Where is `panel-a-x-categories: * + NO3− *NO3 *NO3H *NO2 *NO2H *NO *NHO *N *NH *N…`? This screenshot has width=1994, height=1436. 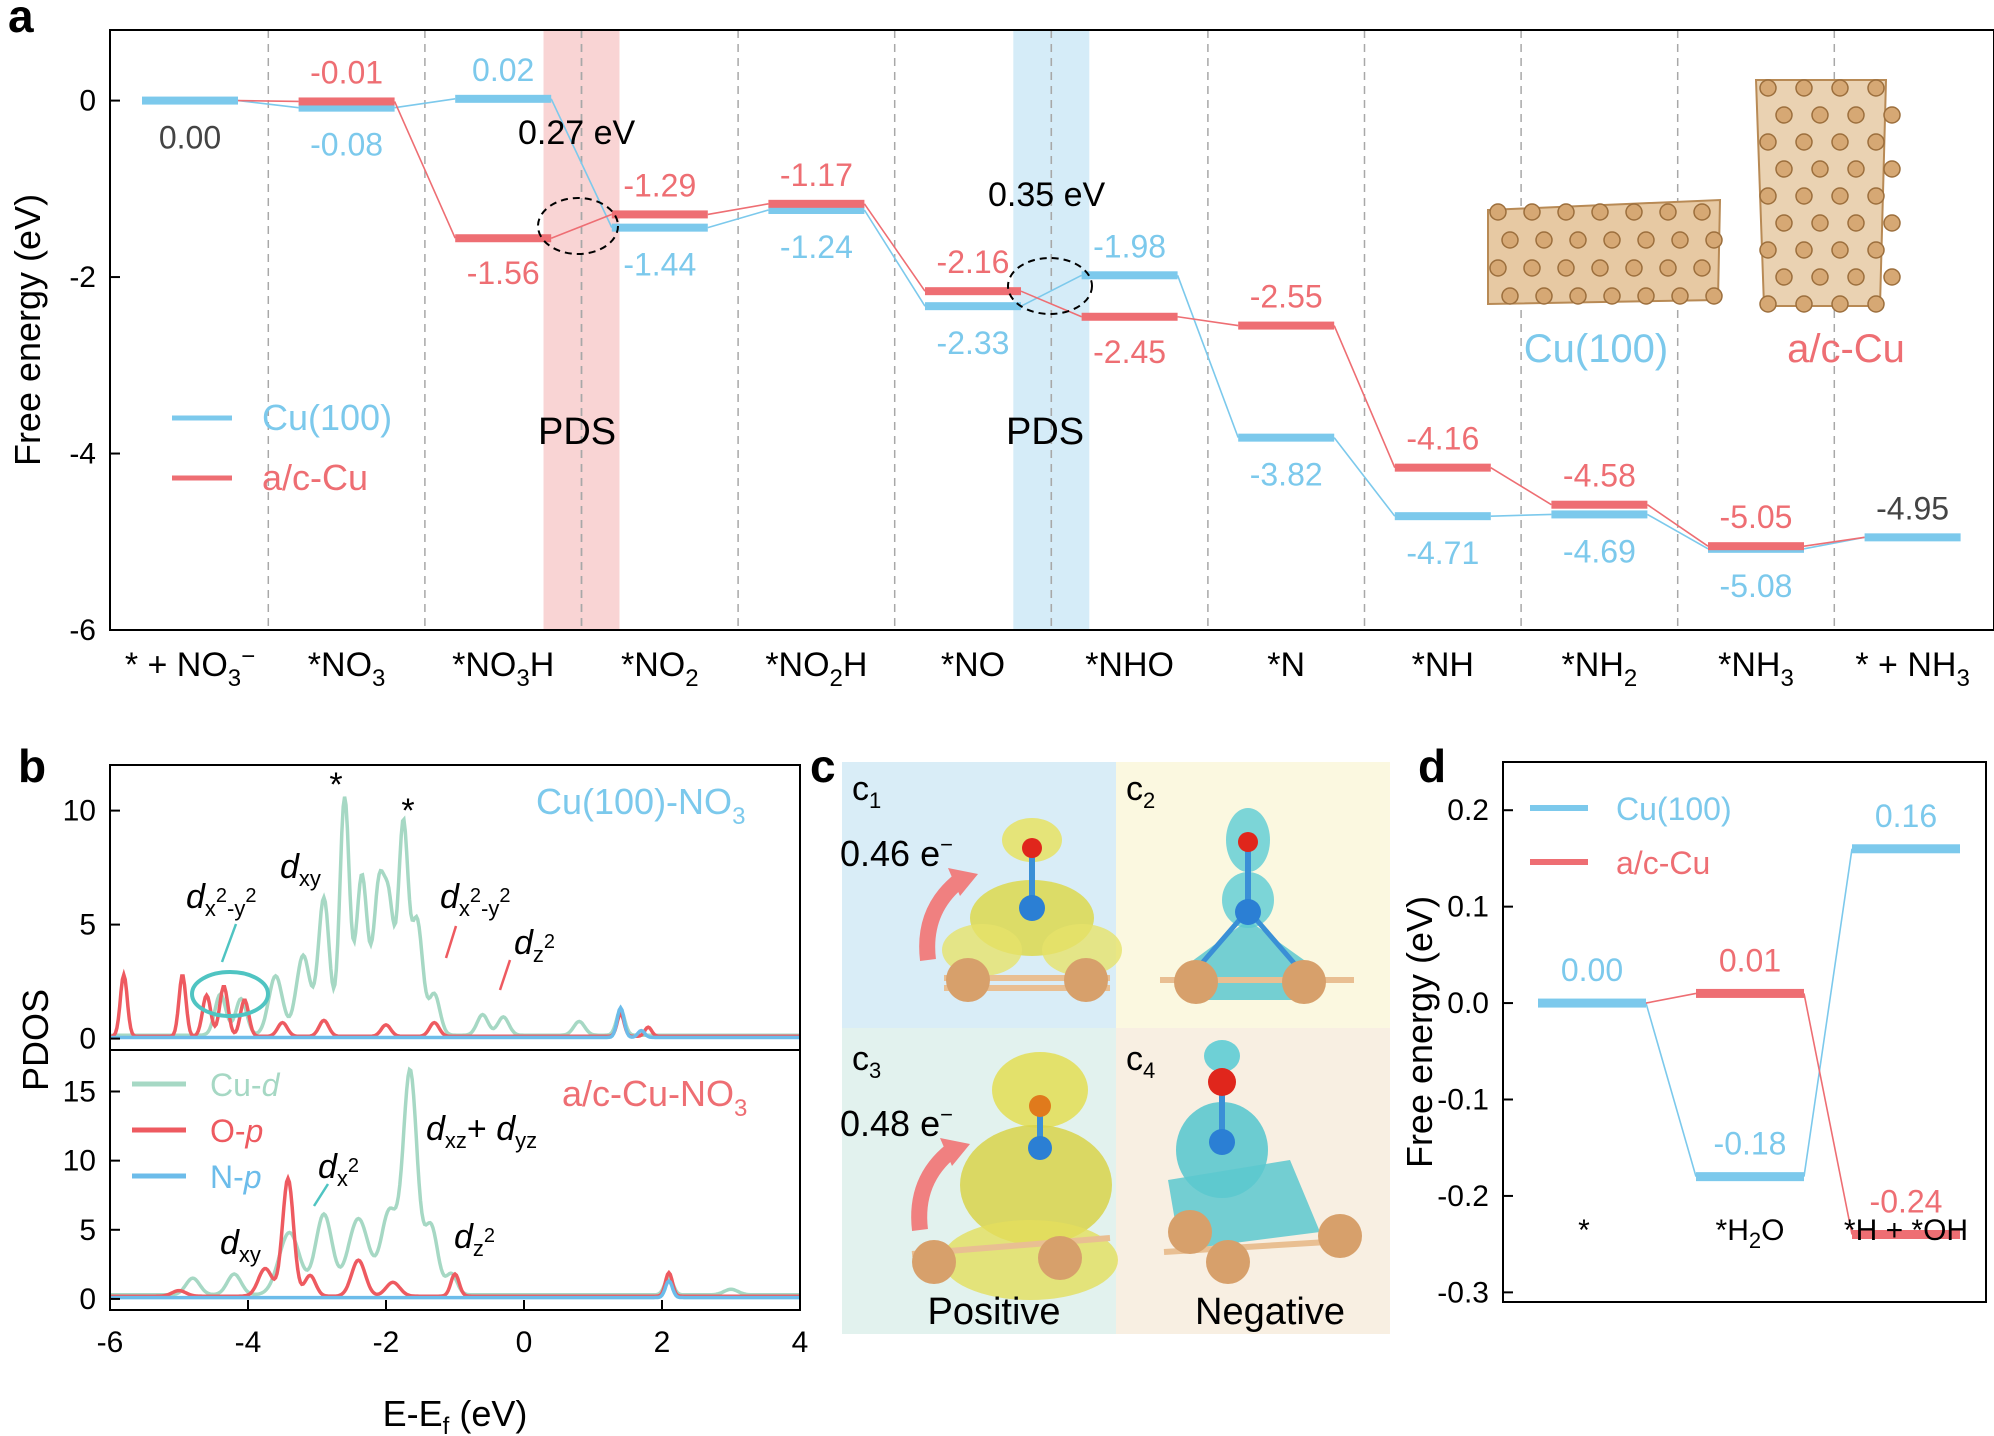 panel-a-x-categories: * + NO3− *NO3 *NO3H *NO2 *NO2H *NO *NHO *N *NH *N… is located at coordinates (1047, 667).